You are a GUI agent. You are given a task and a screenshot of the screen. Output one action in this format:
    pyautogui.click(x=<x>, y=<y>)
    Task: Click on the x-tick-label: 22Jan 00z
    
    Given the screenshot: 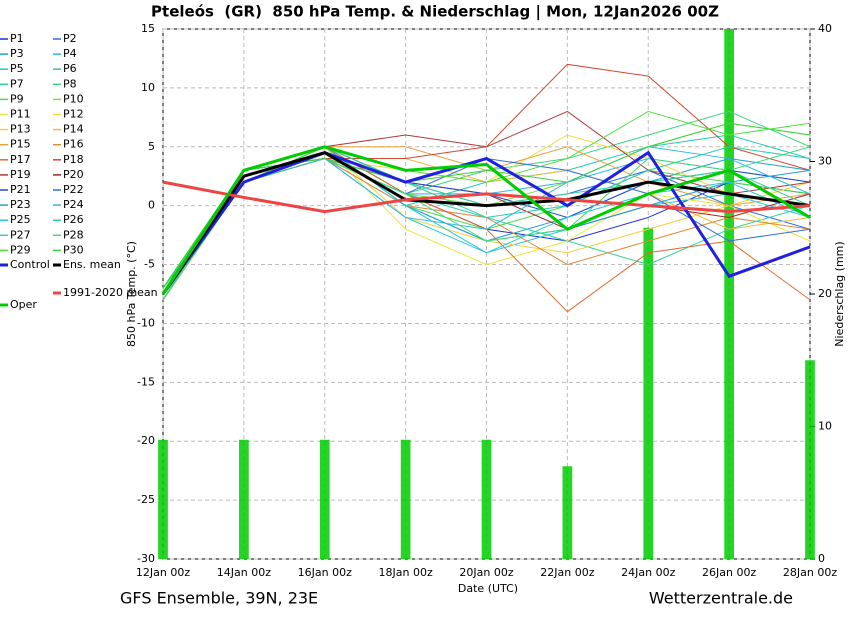 What is the action you would take?
    pyautogui.click(x=567, y=572)
    